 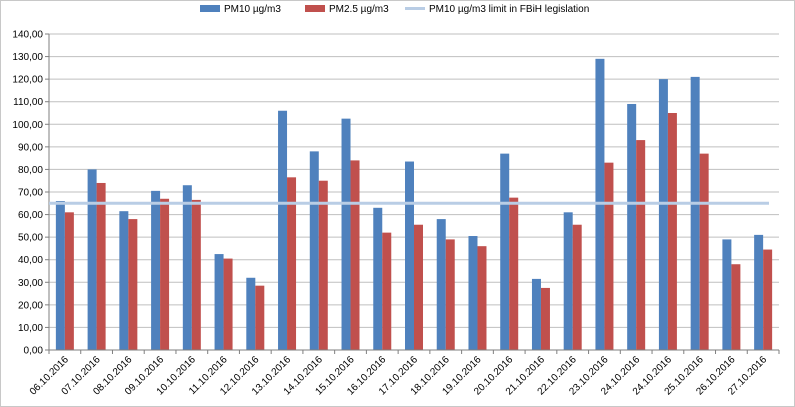 I want to click on legend-label: PM2.5 µg/m3, so click(x=359, y=9).